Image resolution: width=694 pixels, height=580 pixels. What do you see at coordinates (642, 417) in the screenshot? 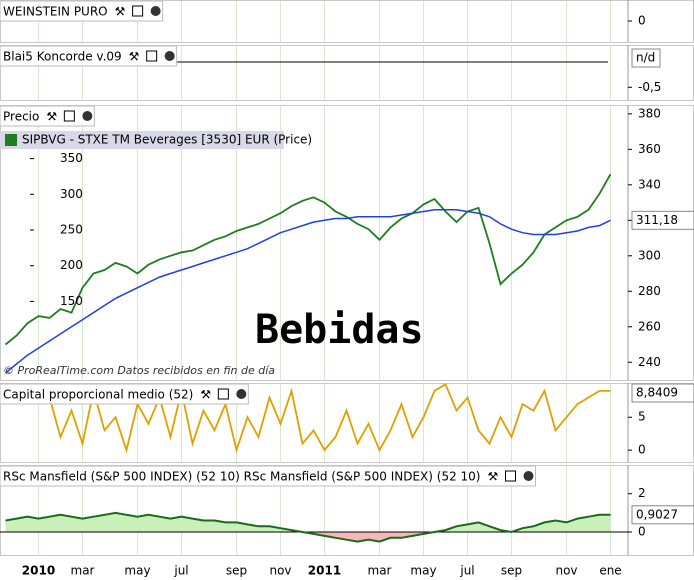
I see `y-tick-label: 5` at bounding box center [642, 417].